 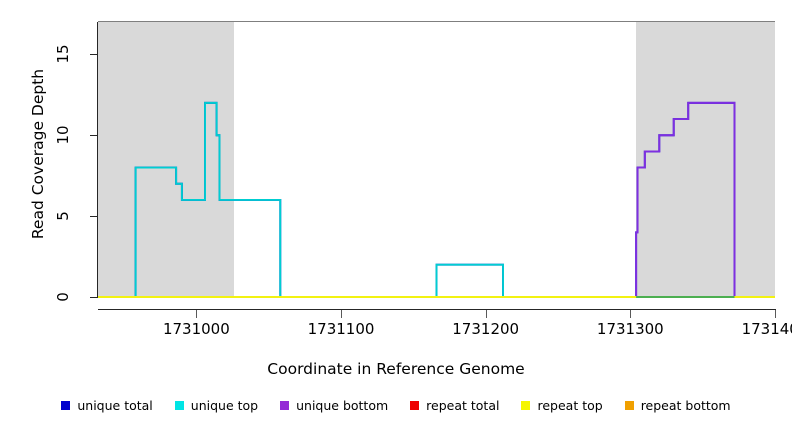 What do you see at coordinates (341, 329) in the screenshot?
I see `x-tick-label-1731100: 1731100` at bounding box center [341, 329].